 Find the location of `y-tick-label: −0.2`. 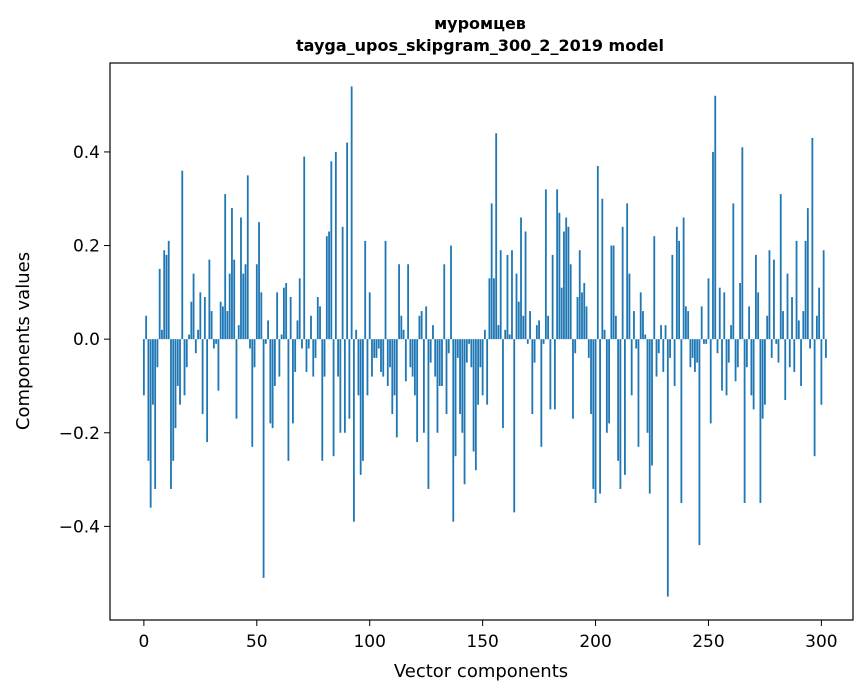

y-tick-label: −0.2 is located at coordinates (79, 434).